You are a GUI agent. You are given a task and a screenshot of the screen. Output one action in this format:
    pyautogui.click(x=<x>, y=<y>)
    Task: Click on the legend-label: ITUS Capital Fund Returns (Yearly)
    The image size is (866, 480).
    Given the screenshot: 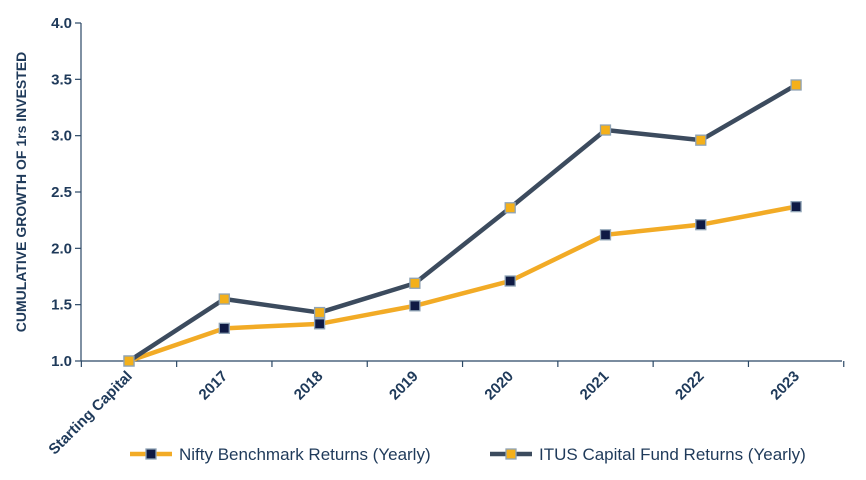 What is the action you would take?
    pyautogui.click(x=672, y=454)
    